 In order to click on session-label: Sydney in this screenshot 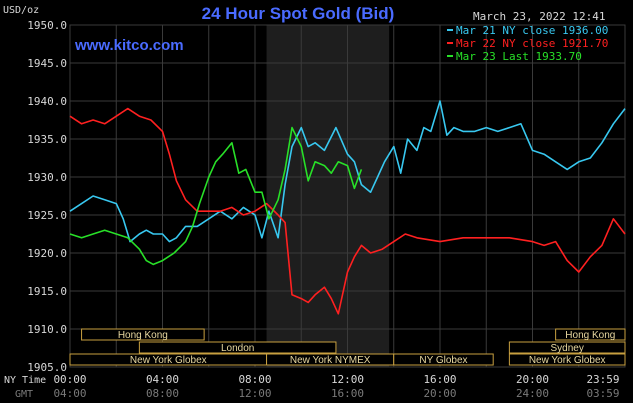, I will do `click(567, 348)`.